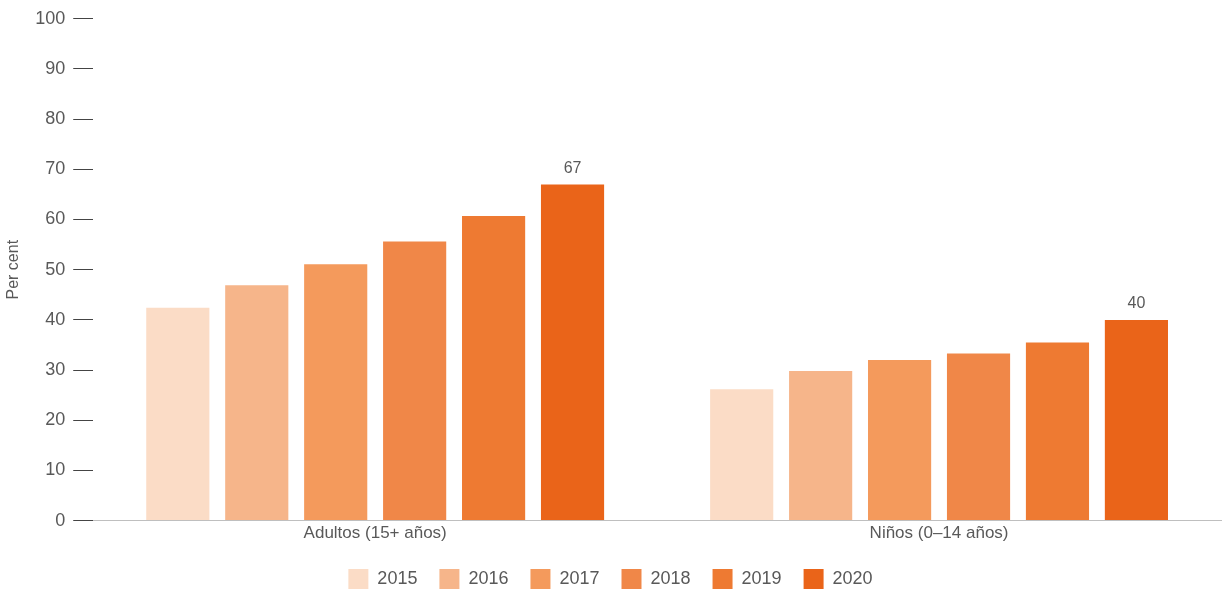  Describe the element at coordinates (55, 469) in the screenshot. I see `y-tick-label: 10` at that location.